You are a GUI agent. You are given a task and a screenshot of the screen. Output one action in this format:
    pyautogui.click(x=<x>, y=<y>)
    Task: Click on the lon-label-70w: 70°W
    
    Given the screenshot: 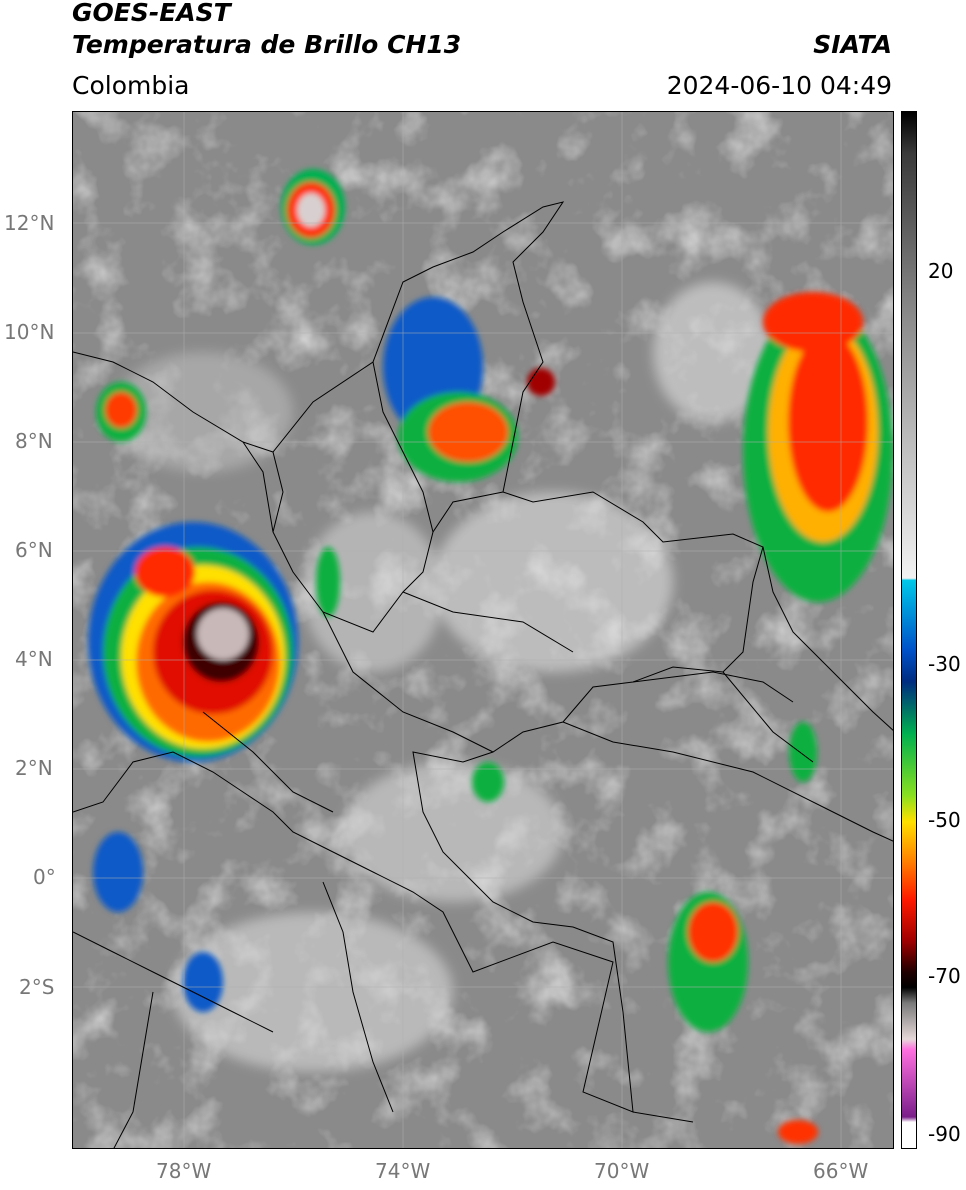 What is the action you would take?
    pyautogui.click(x=622, y=1171)
    